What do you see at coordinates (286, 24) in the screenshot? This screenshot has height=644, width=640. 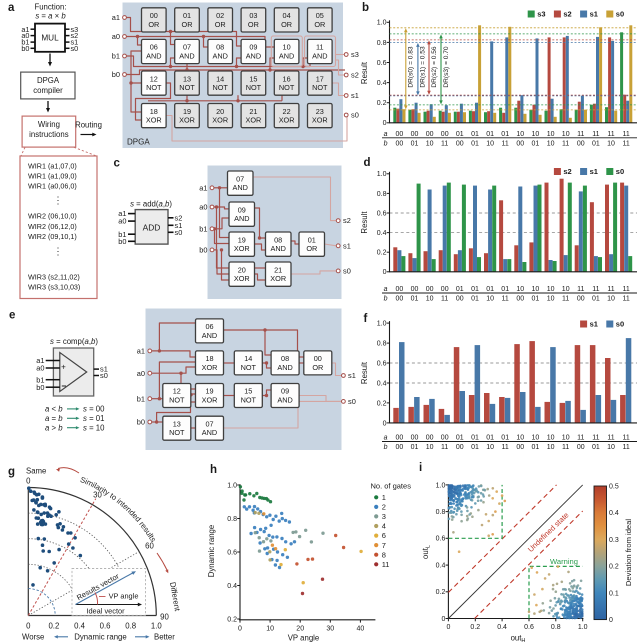 I see `svg-text: OR` at bounding box center [286, 24].